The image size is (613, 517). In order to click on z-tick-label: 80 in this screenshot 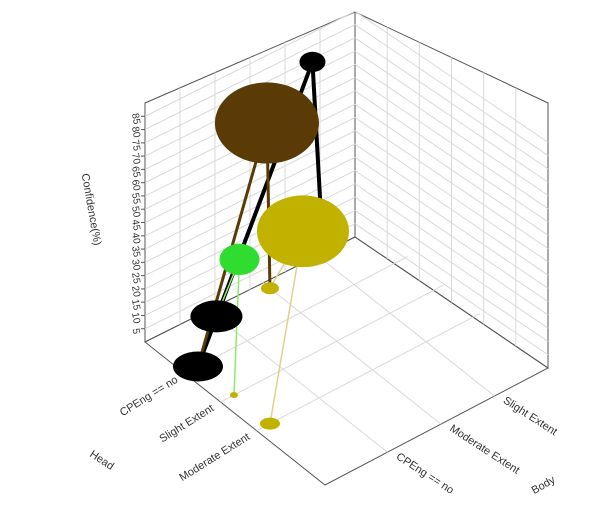, I will do `click(135, 132)`.